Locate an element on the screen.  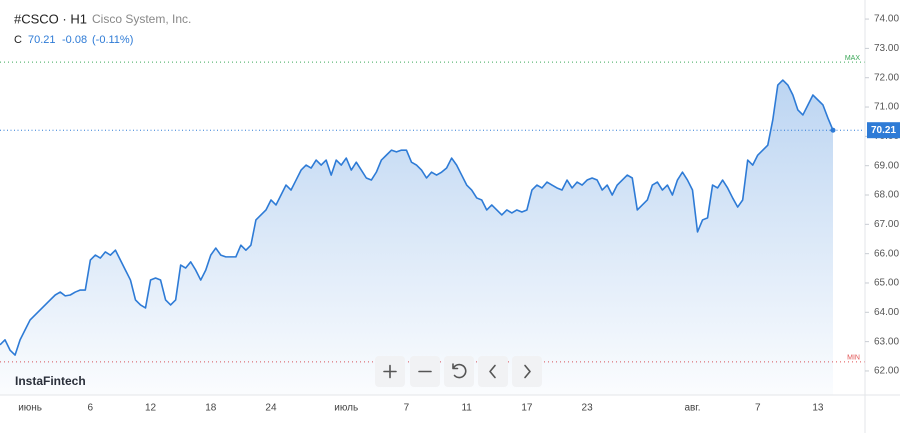
x-tick-label: июнь is located at coordinates (30, 408).